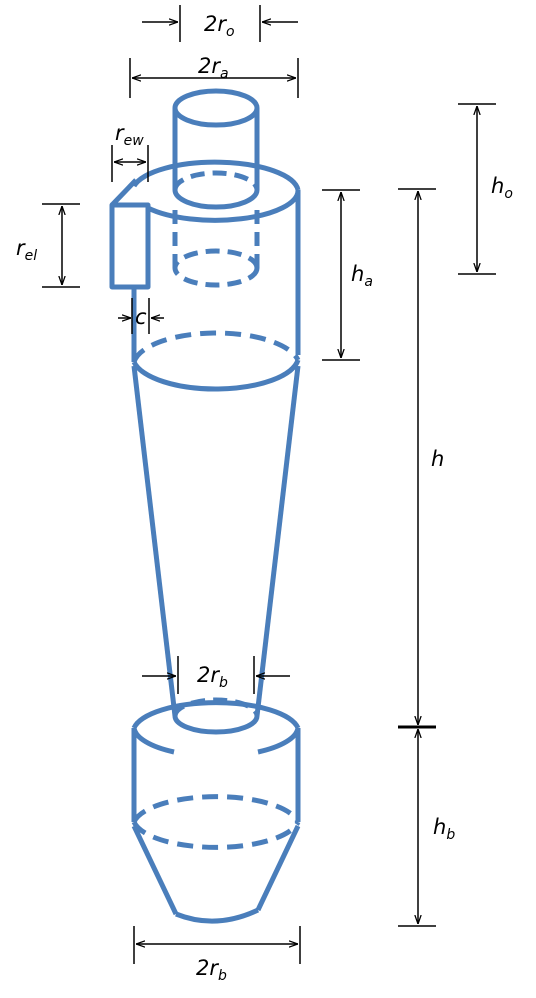 This screenshot has width=536, height=998. Describe the element at coordinates (26, 250) in the screenshot. I see `label-inlet-height: rel` at that location.